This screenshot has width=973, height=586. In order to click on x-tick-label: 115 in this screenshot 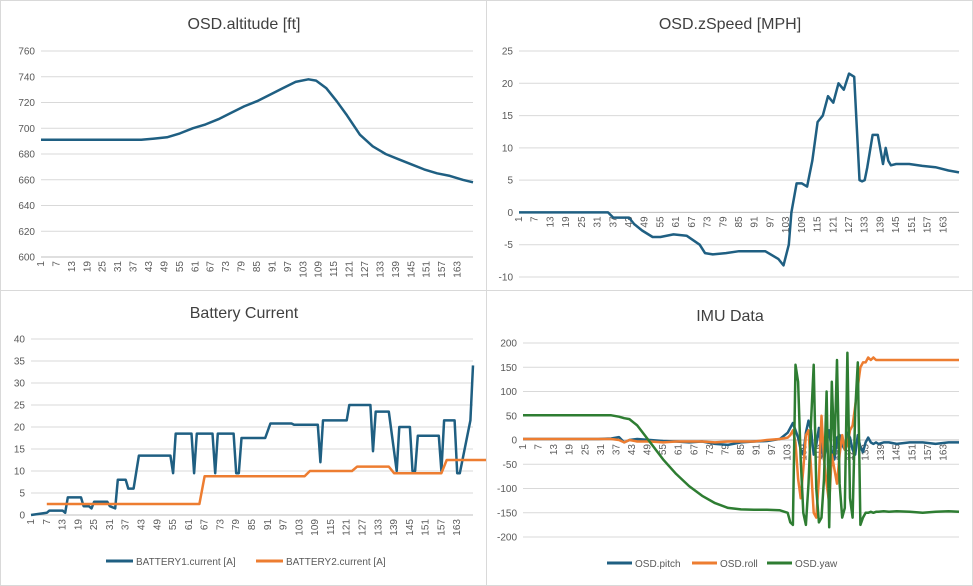, I will do `click(334, 269)`.